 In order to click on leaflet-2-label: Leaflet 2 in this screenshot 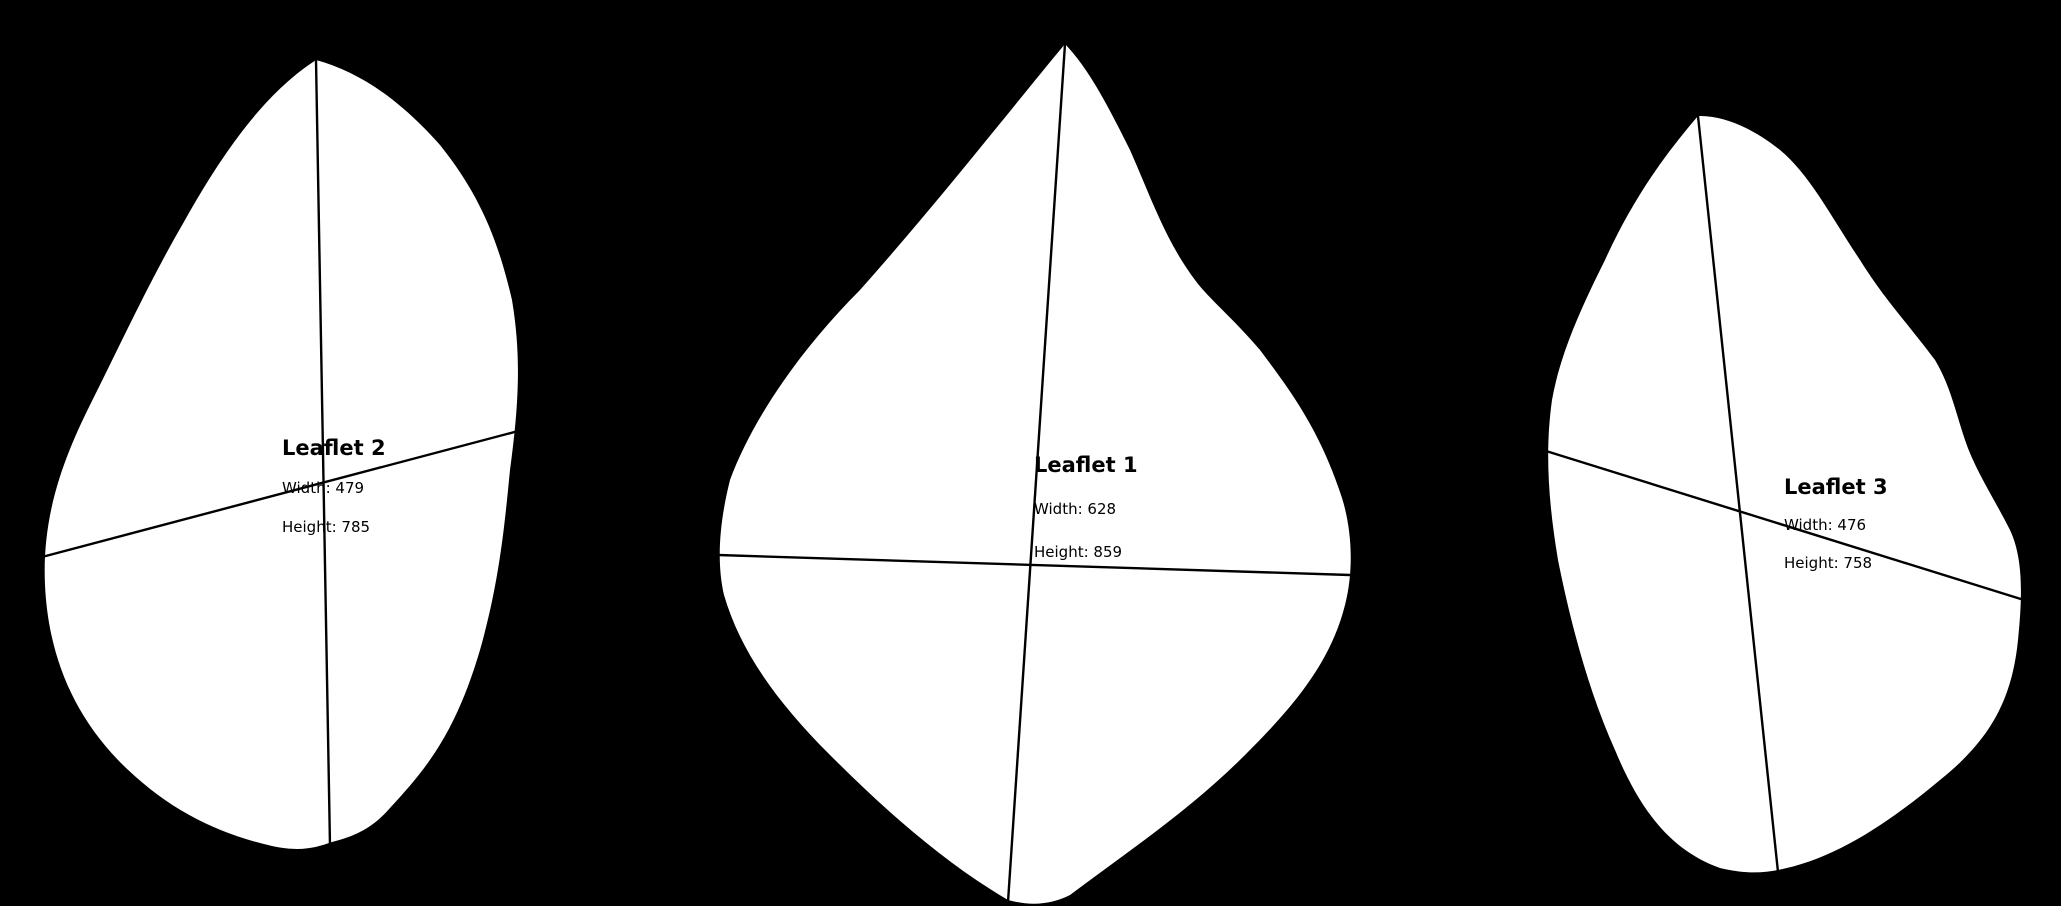, I will do `click(334, 448)`.